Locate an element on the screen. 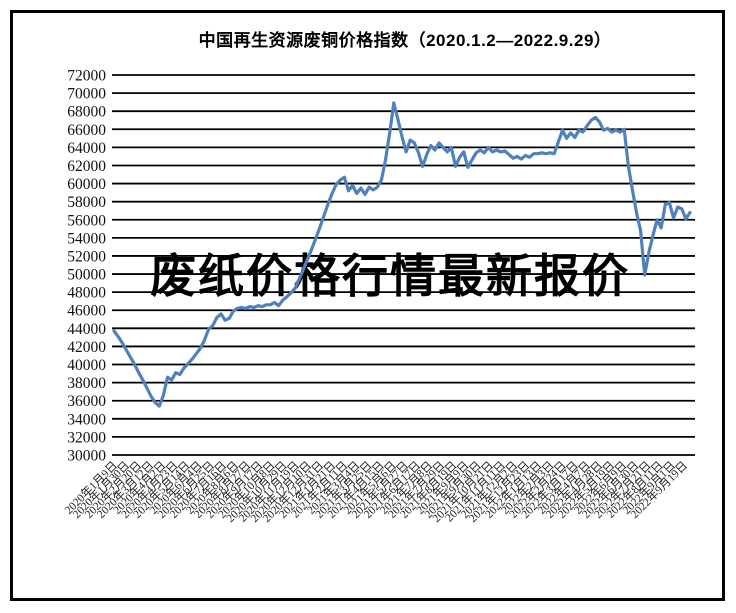 The width and height of the screenshot is (736, 613). y-axis-label: 44000 is located at coordinates (86, 329).